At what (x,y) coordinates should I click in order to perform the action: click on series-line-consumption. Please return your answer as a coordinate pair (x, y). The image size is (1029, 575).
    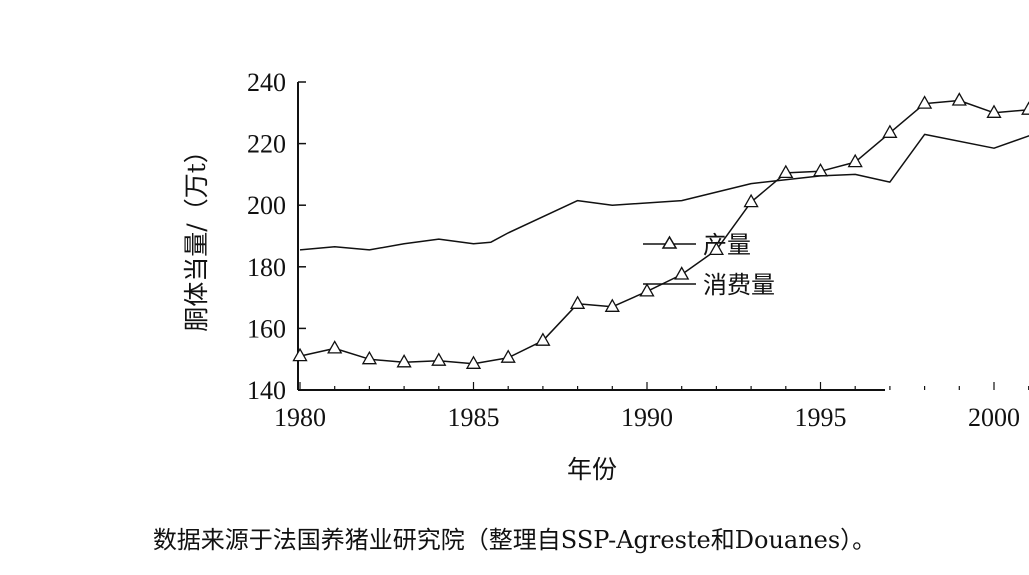
    Looking at the image, I should click on (664, 192).